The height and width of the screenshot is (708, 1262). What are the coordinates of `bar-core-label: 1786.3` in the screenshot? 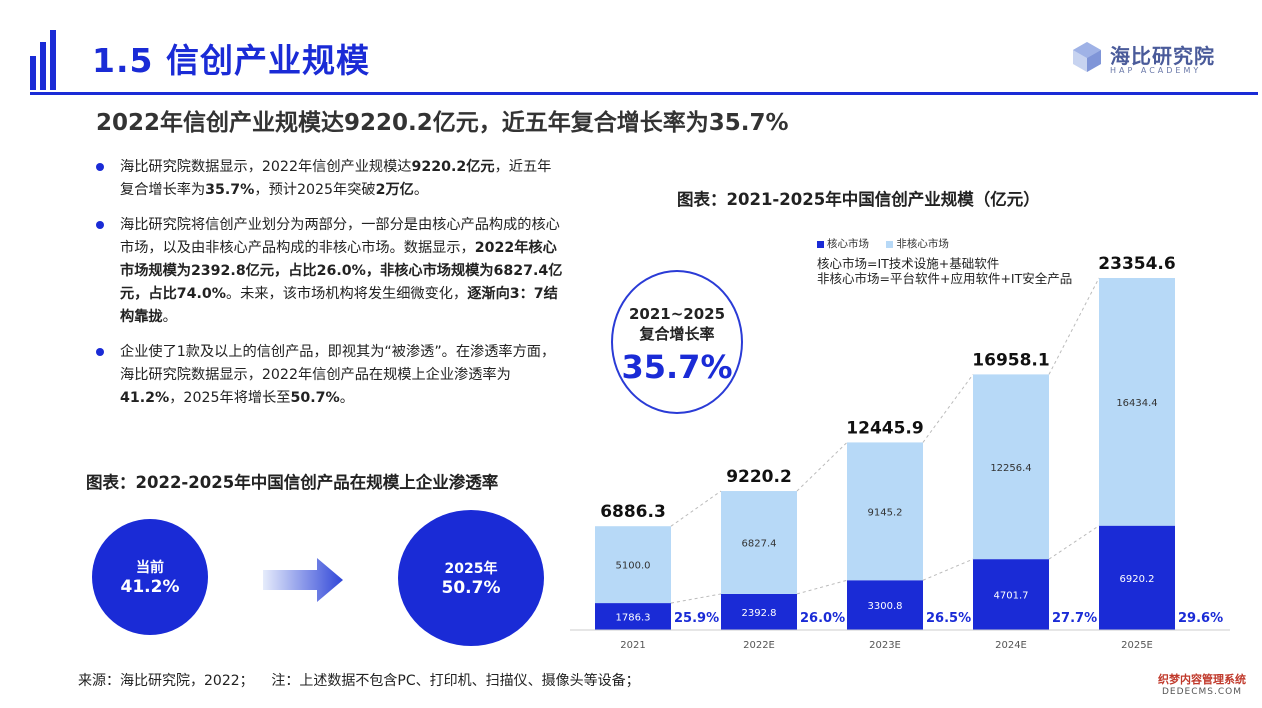 It's located at (633, 618).